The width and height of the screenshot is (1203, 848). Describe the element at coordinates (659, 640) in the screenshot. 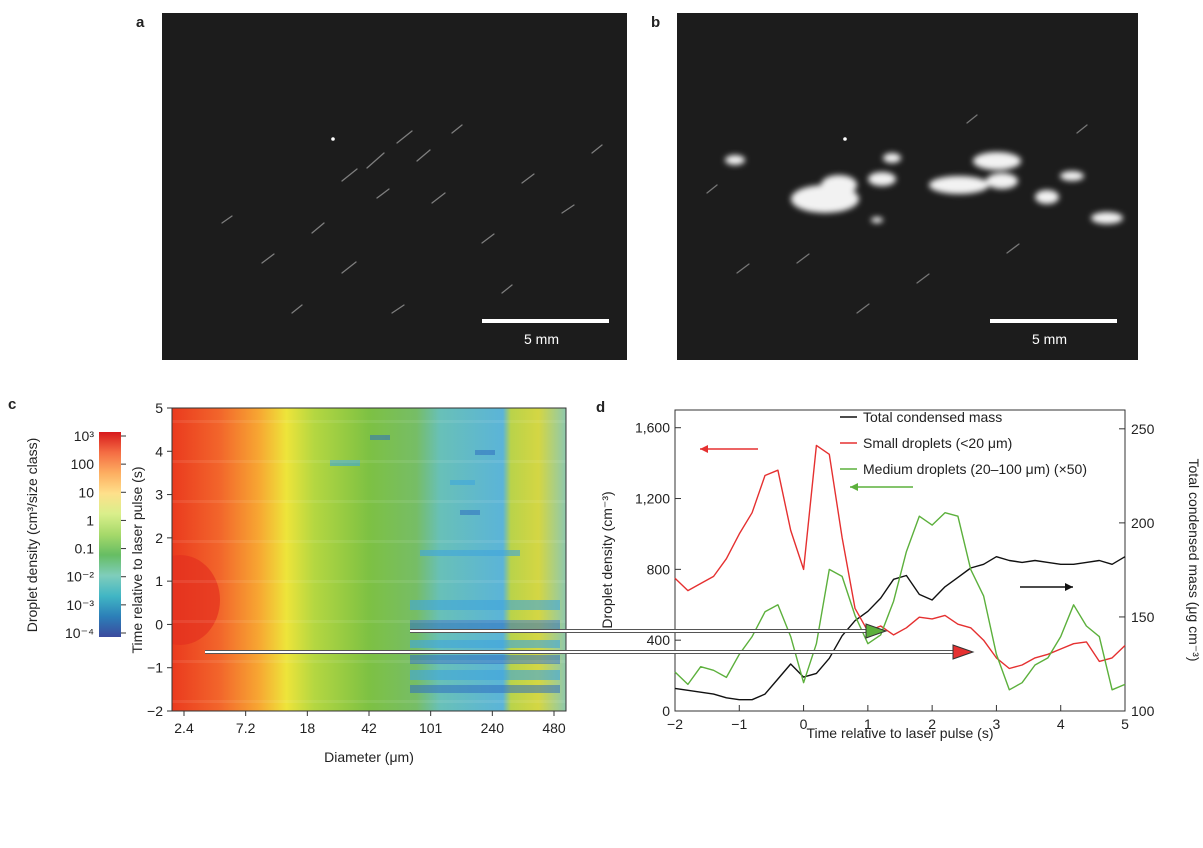

I see `line-chart-y-tick-label: 400` at that location.